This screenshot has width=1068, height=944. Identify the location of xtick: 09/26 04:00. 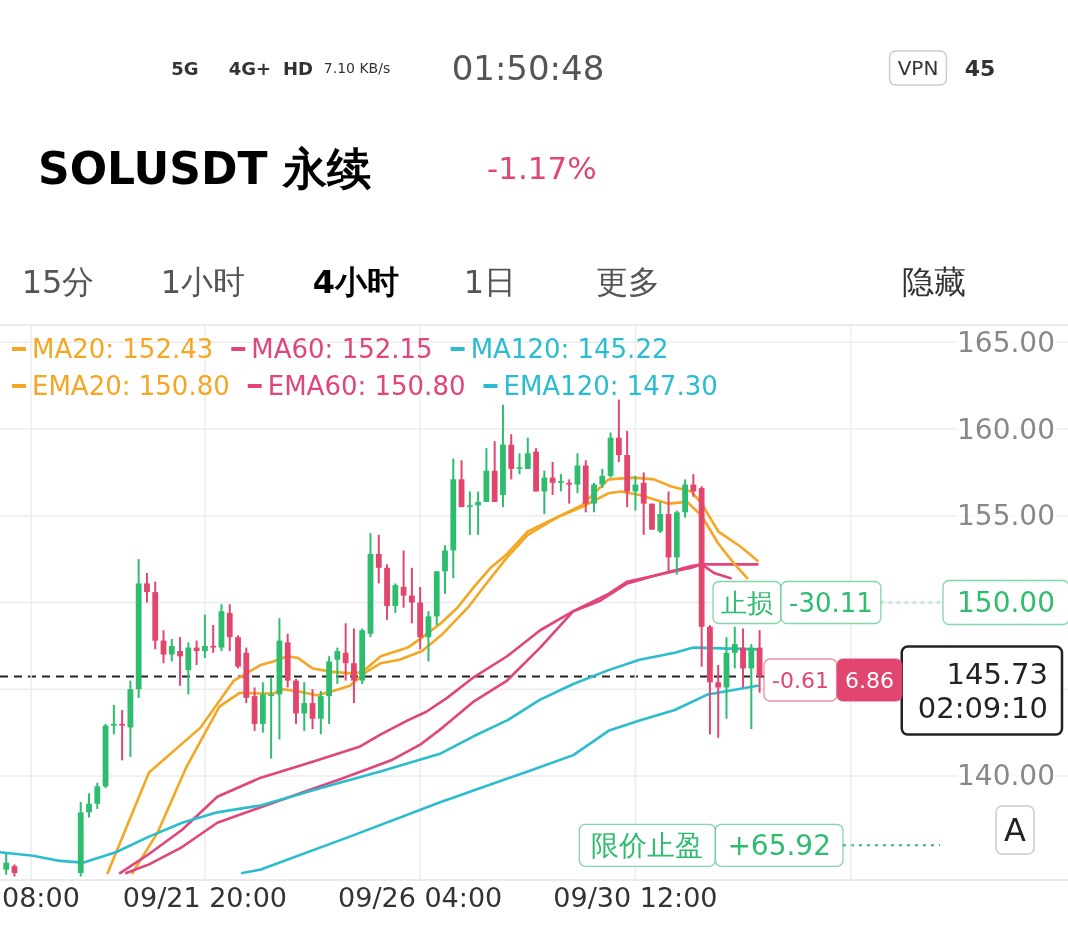
(420, 897).